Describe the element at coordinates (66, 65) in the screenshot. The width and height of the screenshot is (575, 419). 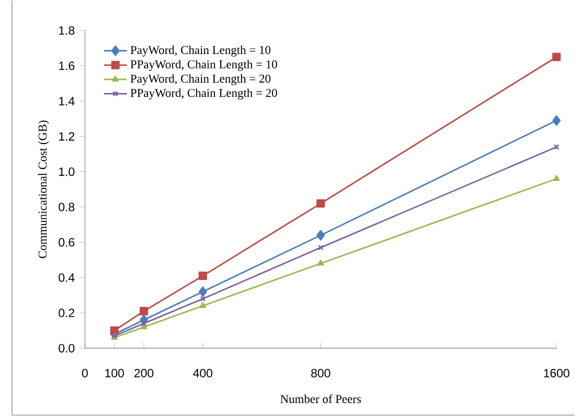
I see `y-tick-label: 1.6` at that location.